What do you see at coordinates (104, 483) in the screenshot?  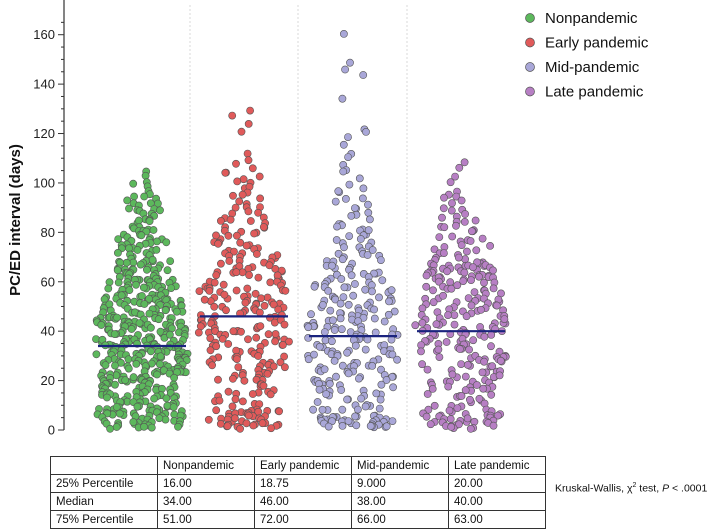 I see `table-cell: 25% Percentile` at bounding box center [104, 483].